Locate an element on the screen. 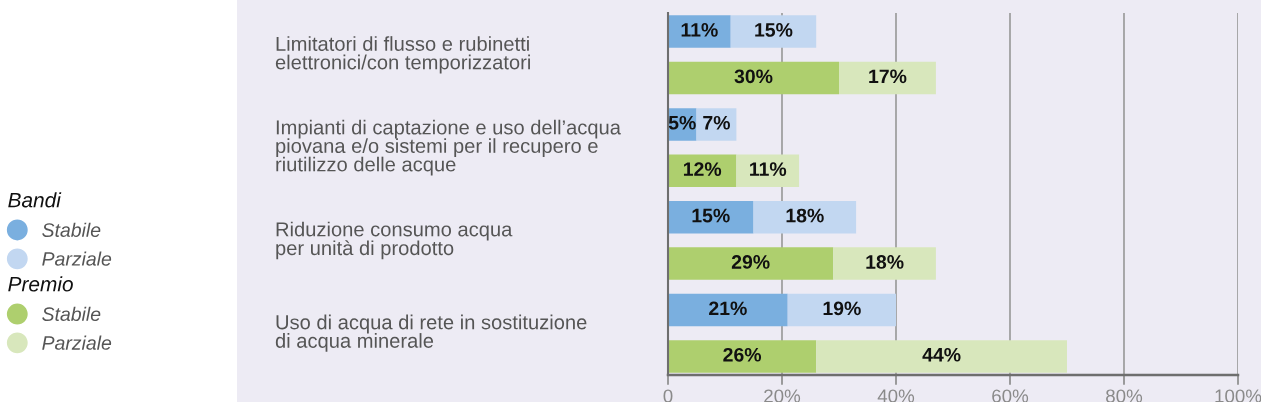 Image resolution: width=1261 pixels, height=402 pixels. data-label: 19% is located at coordinates (842, 308).